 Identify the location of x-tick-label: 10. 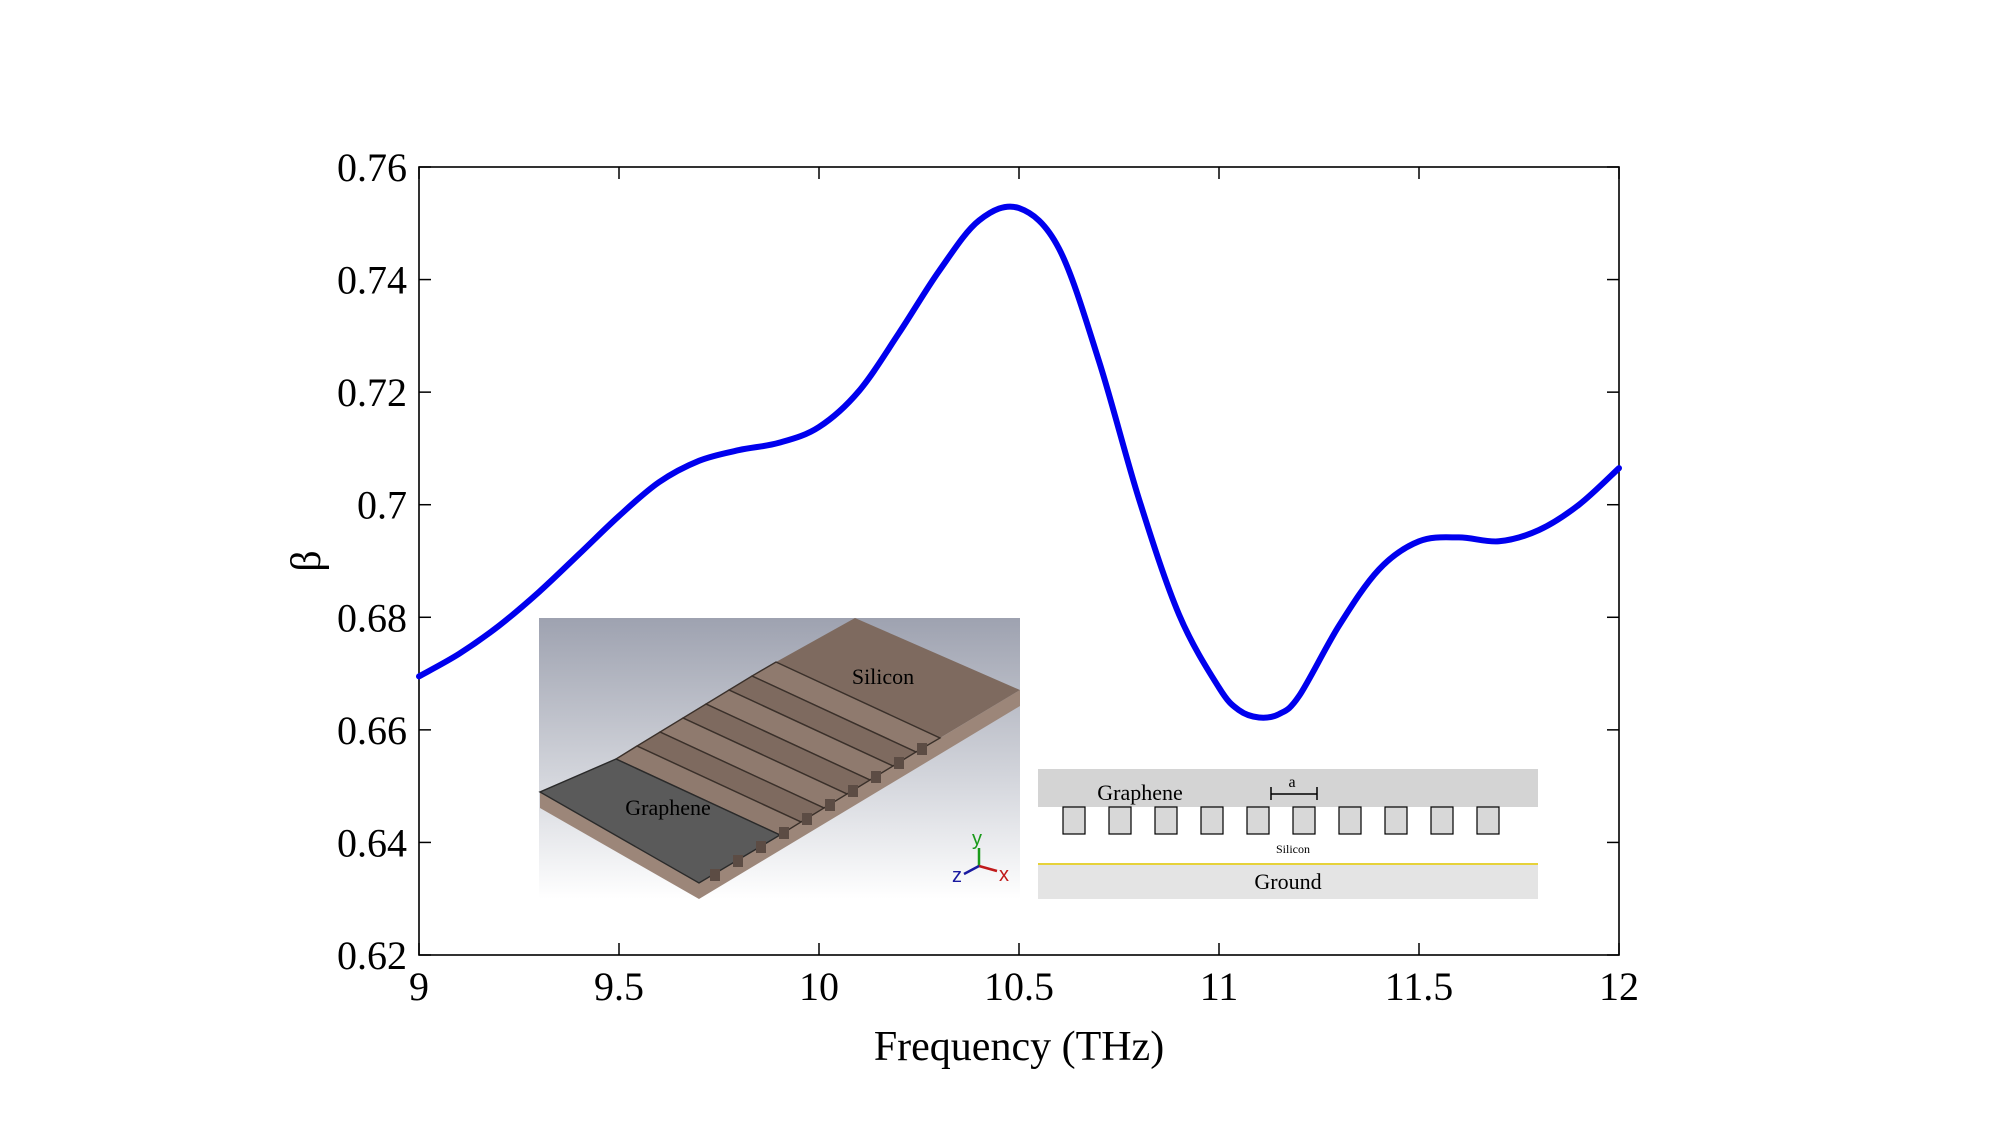
(819, 986).